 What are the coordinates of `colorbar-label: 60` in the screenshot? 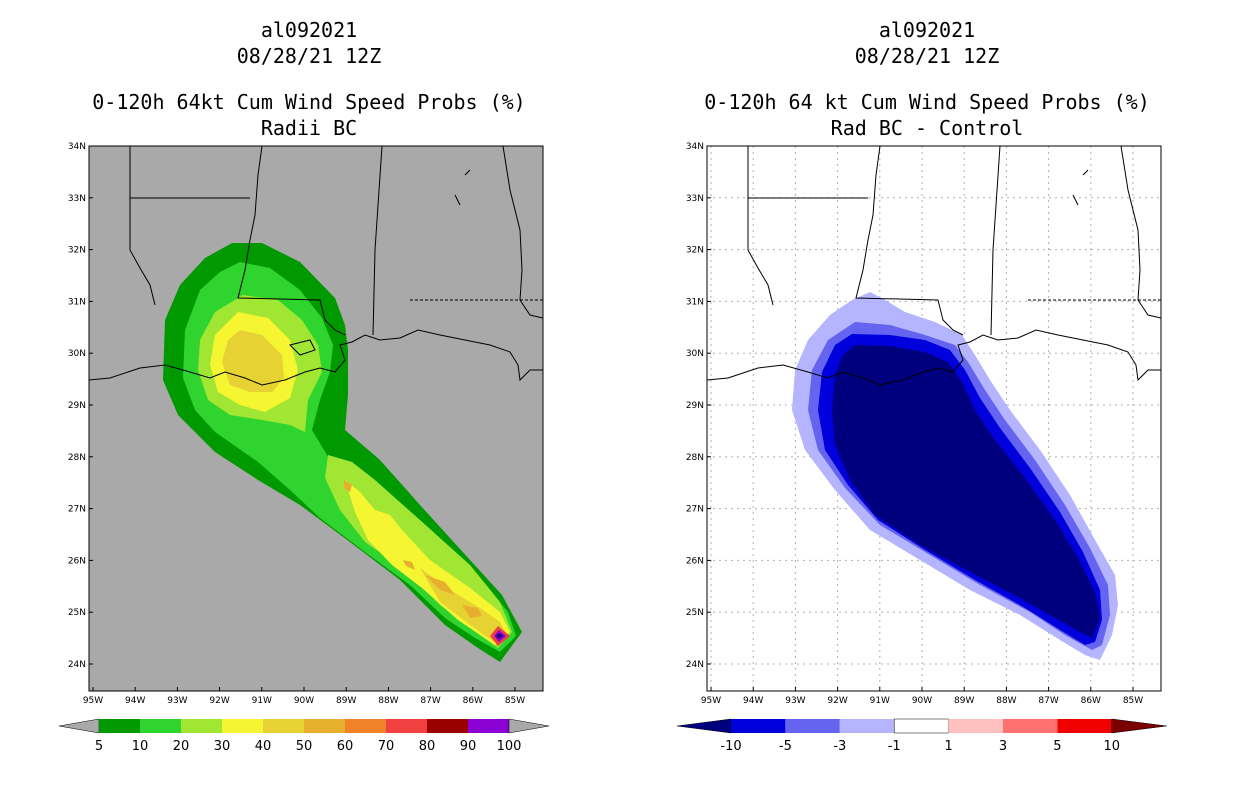 It's located at (345, 746).